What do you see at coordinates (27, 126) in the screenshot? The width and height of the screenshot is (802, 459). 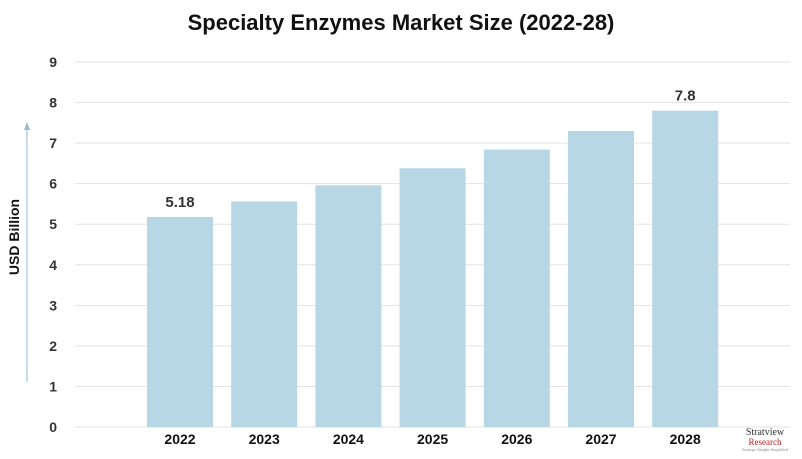 I see `y-axis-arrowhead` at bounding box center [27, 126].